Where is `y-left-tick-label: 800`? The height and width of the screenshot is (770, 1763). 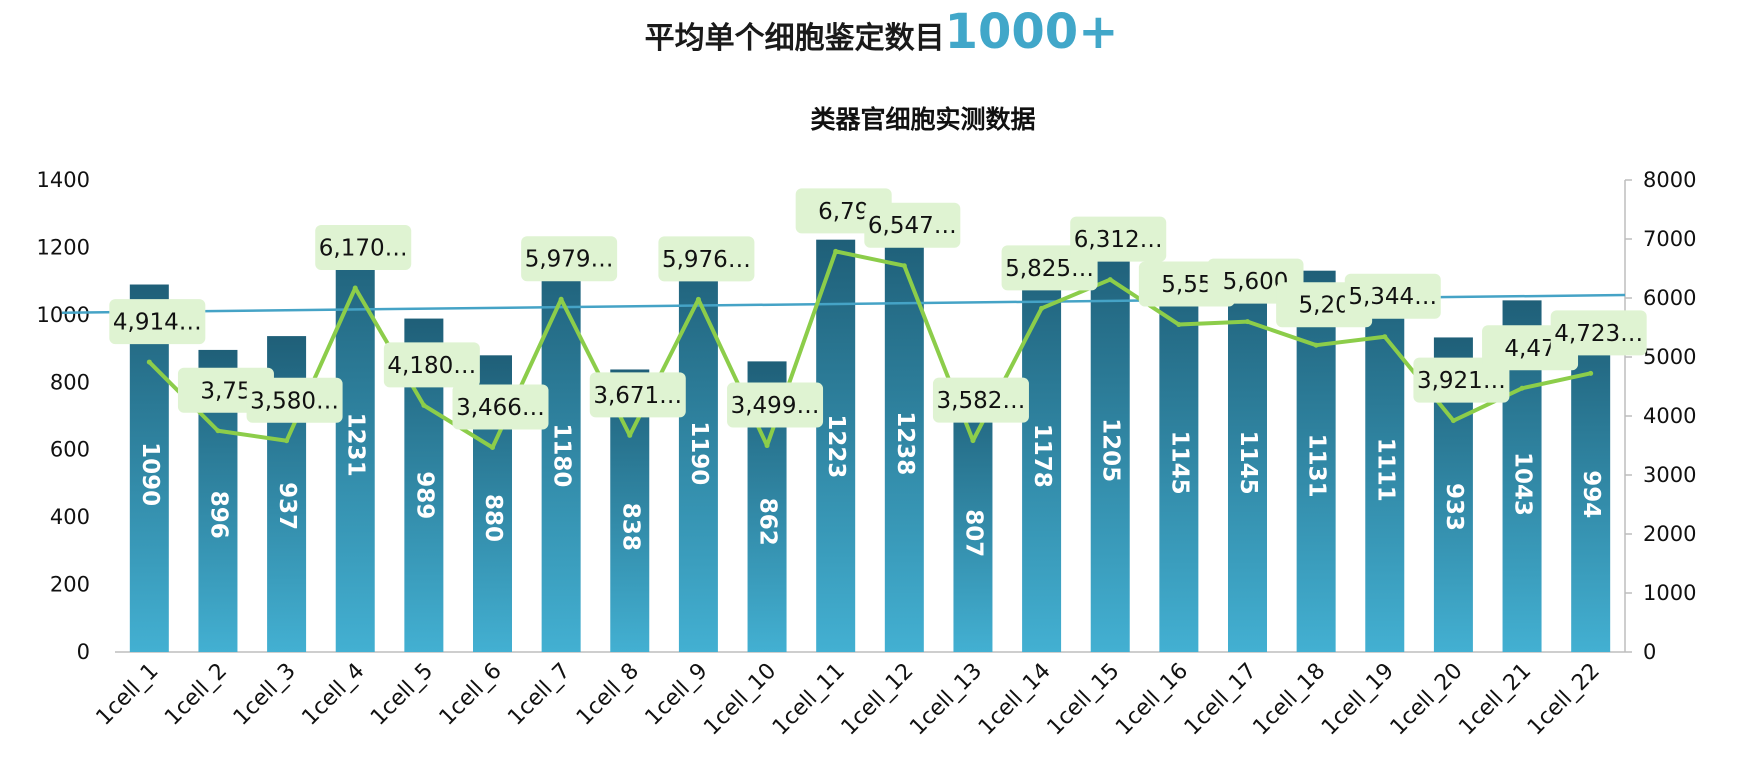 y-left-tick-label: 800 is located at coordinates (70, 382).